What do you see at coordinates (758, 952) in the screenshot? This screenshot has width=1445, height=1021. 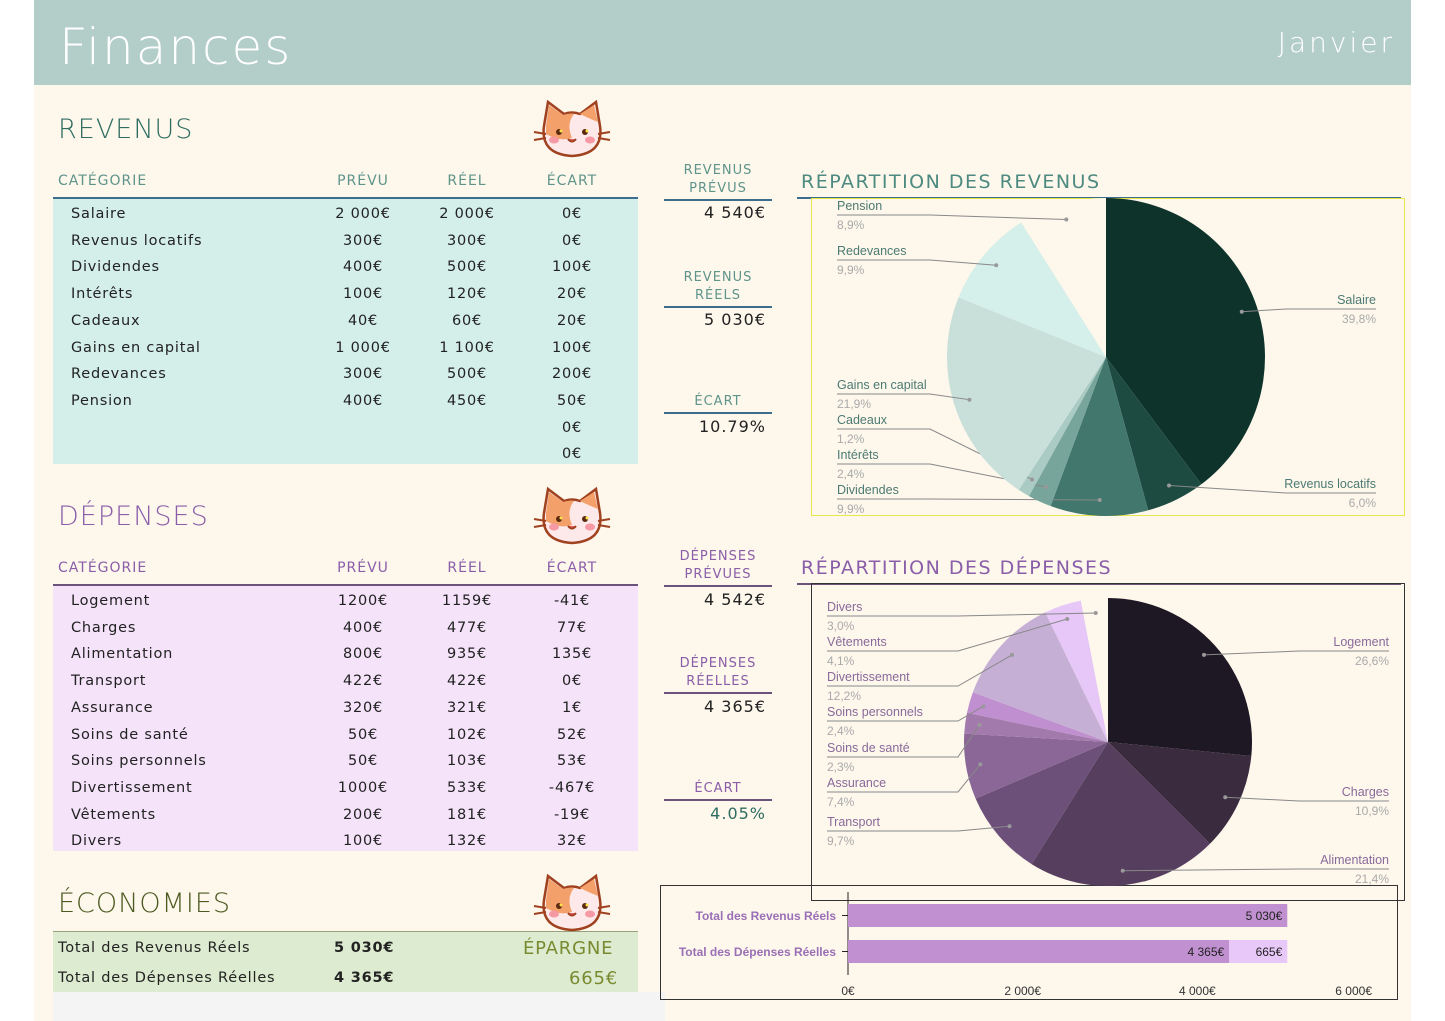 I see `category-label: Total des Dépenses Réelles` at bounding box center [758, 952].